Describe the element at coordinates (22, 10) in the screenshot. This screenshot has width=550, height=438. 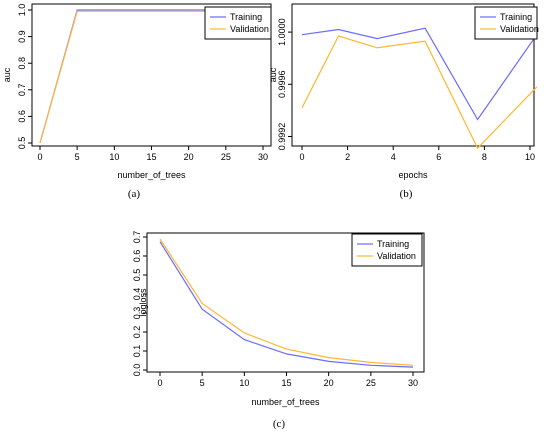
I see `y-tick-label: 1.0` at that location.